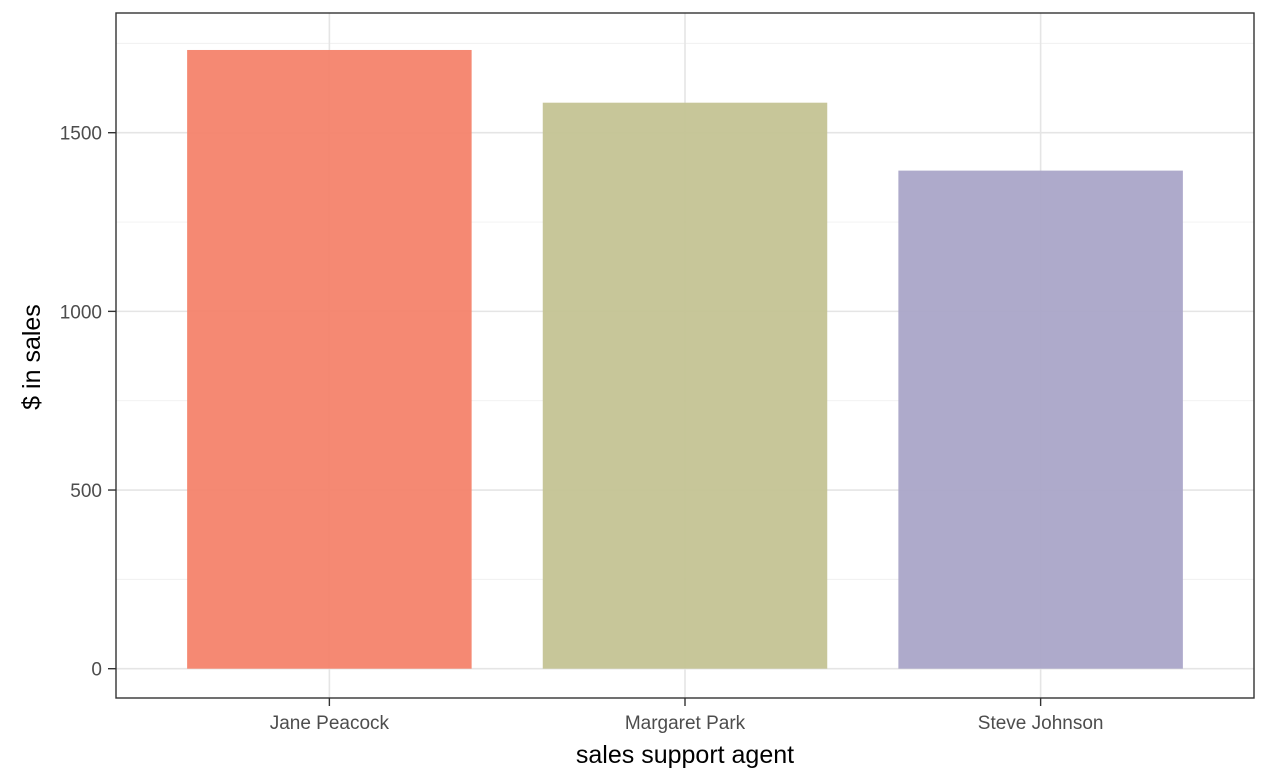 The width and height of the screenshot is (1270, 784). Describe the element at coordinates (81, 312) in the screenshot. I see `y-tick-label: 1000` at that location.